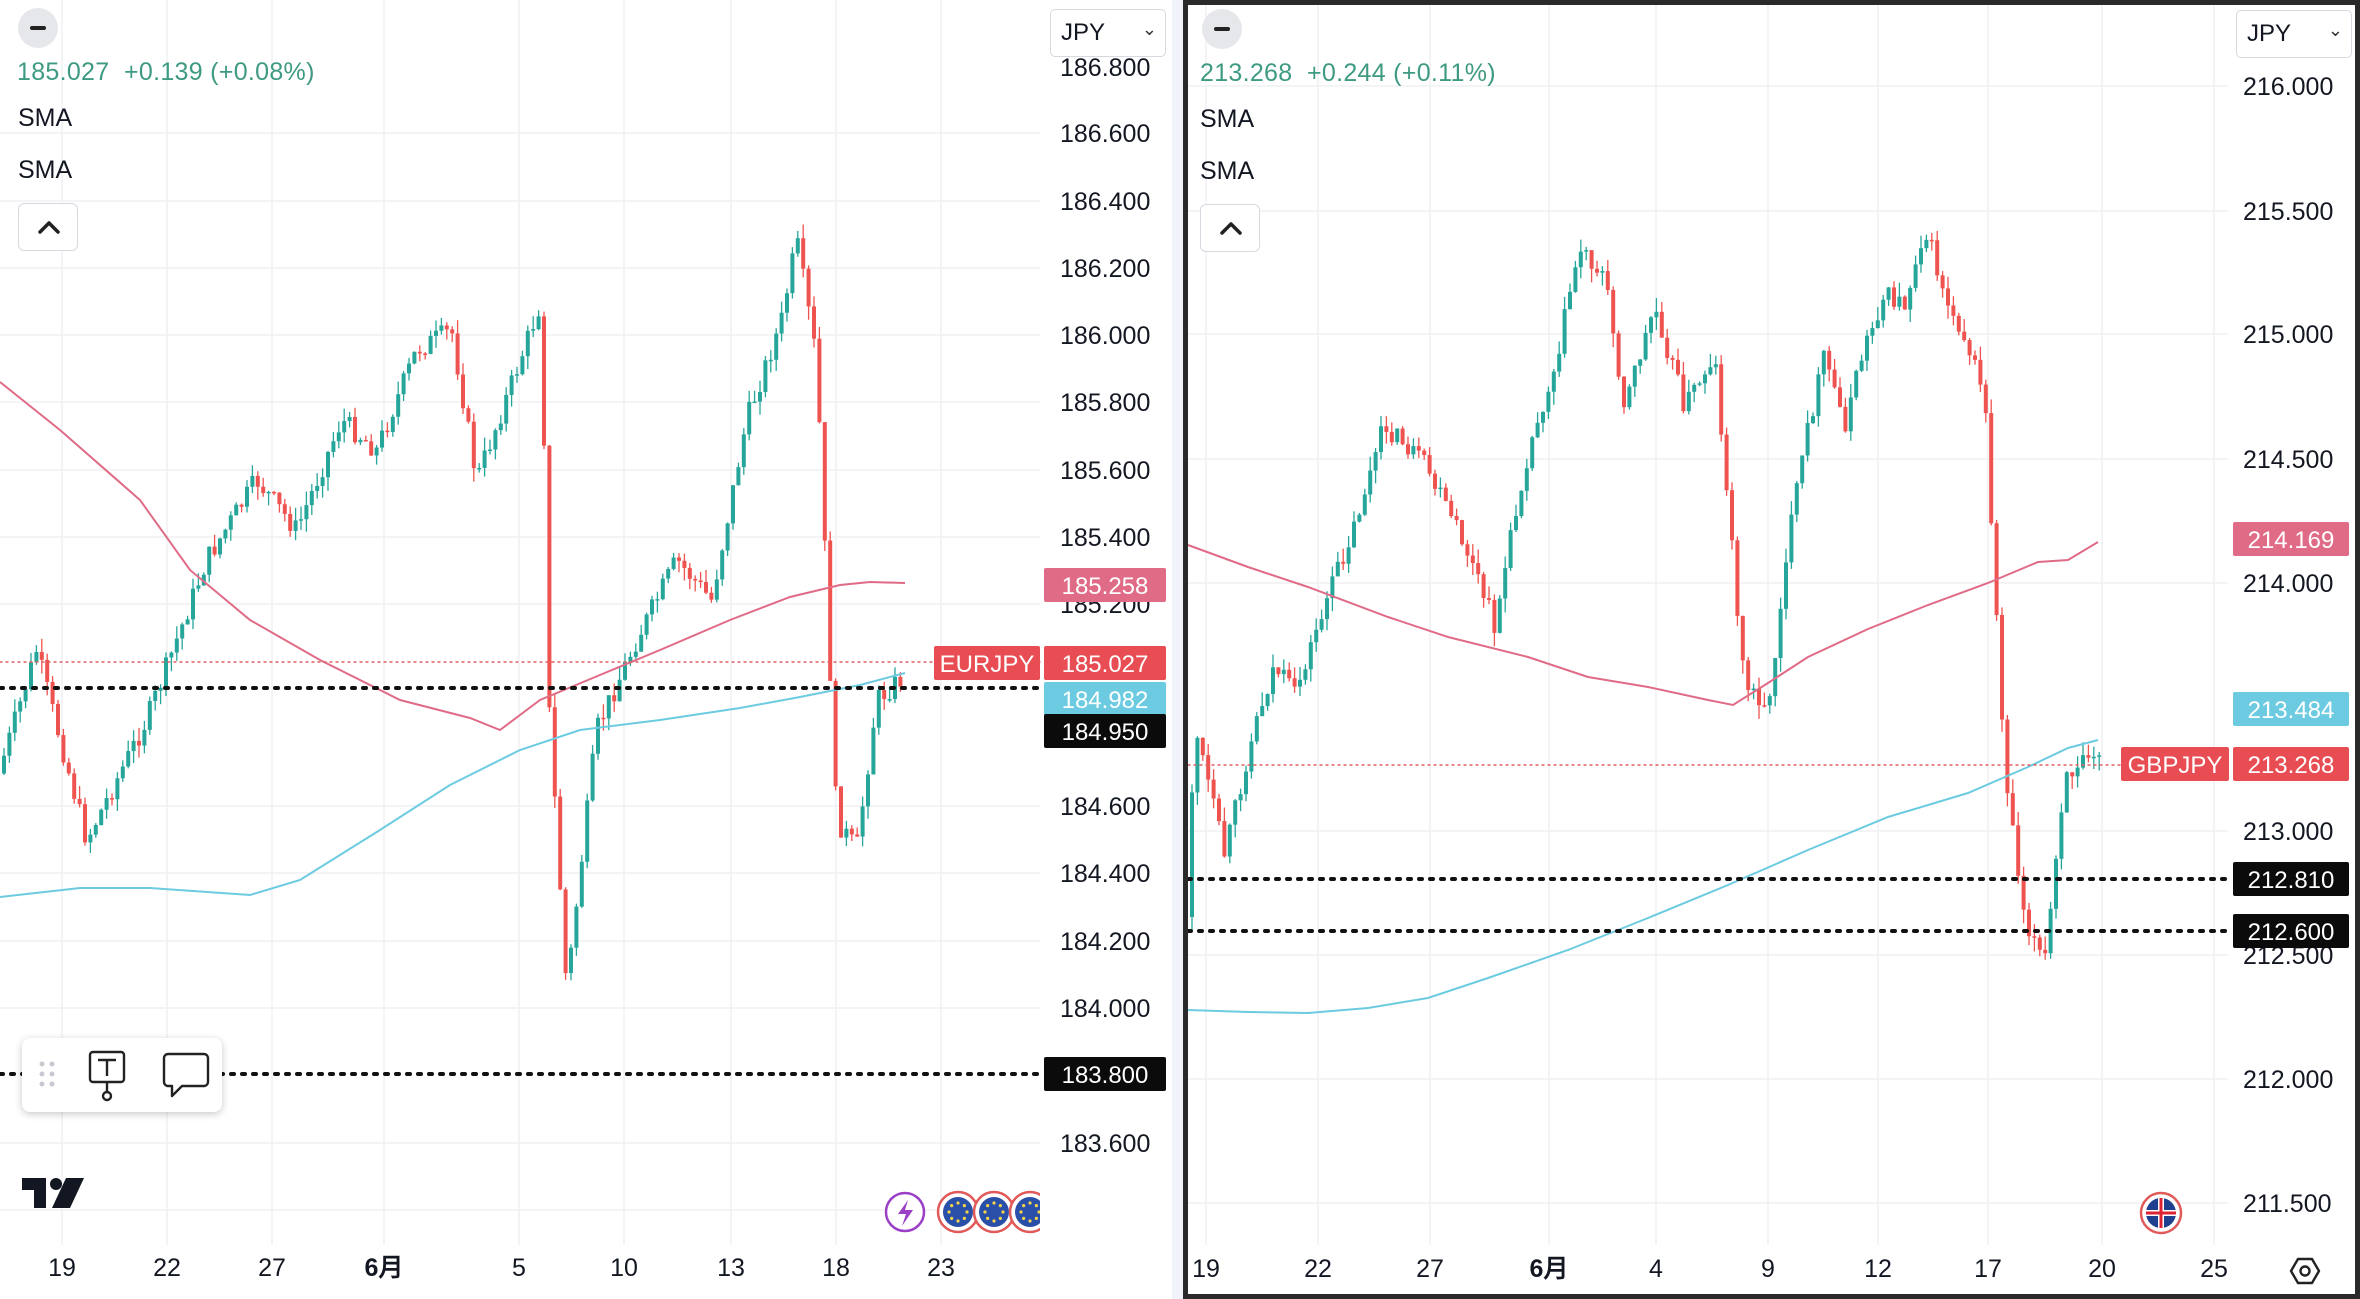  What do you see at coordinates (2288, 832) in the screenshot?
I see `price-axis-label: 213.000` at bounding box center [2288, 832].